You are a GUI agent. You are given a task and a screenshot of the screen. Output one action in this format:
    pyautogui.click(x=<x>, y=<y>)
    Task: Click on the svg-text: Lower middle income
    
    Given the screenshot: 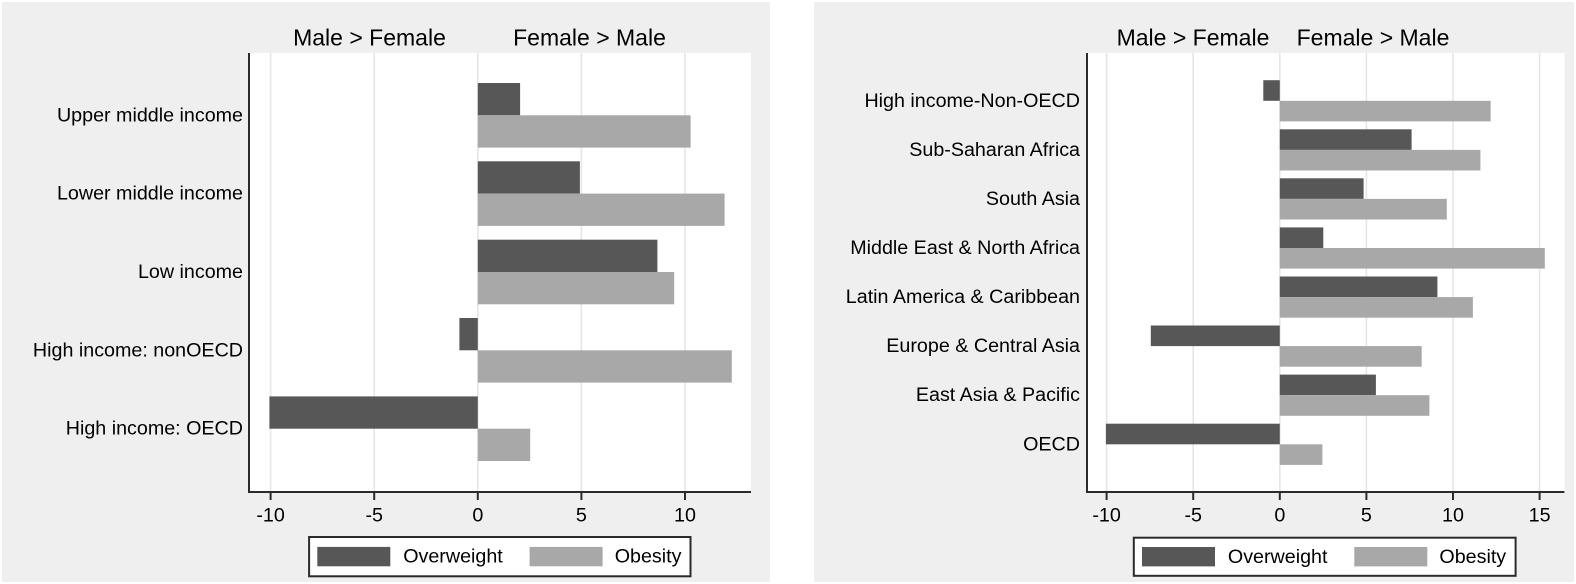 What is the action you would take?
    pyautogui.click(x=150, y=194)
    